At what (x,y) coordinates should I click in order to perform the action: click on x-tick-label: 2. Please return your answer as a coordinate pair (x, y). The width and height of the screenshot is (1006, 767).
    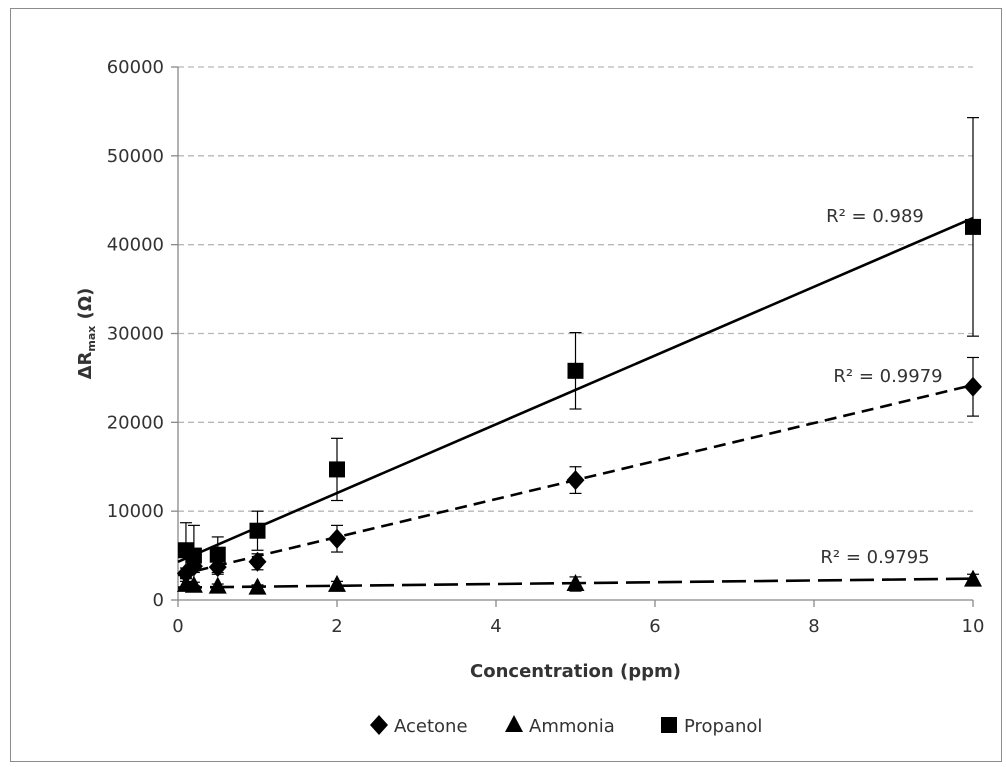
    Looking at the image, I should click on (336, 626).